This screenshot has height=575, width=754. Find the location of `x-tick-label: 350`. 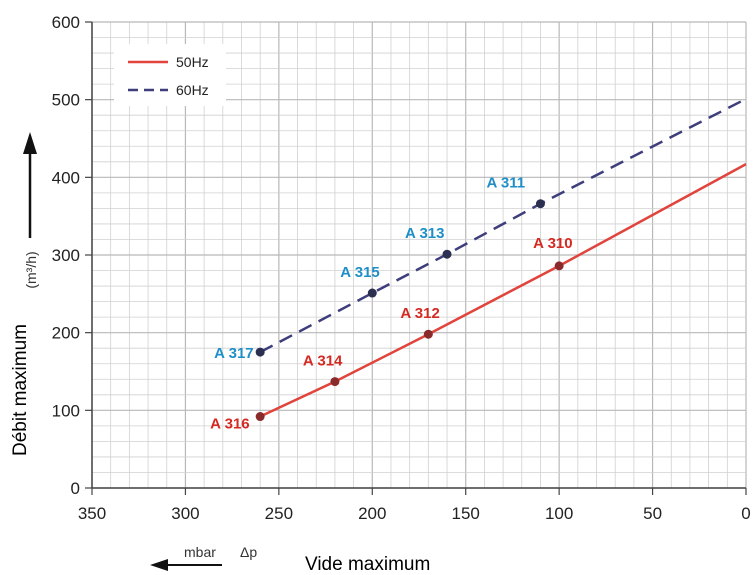

x-tick-label: 350 is located at coordinates (92, 513).